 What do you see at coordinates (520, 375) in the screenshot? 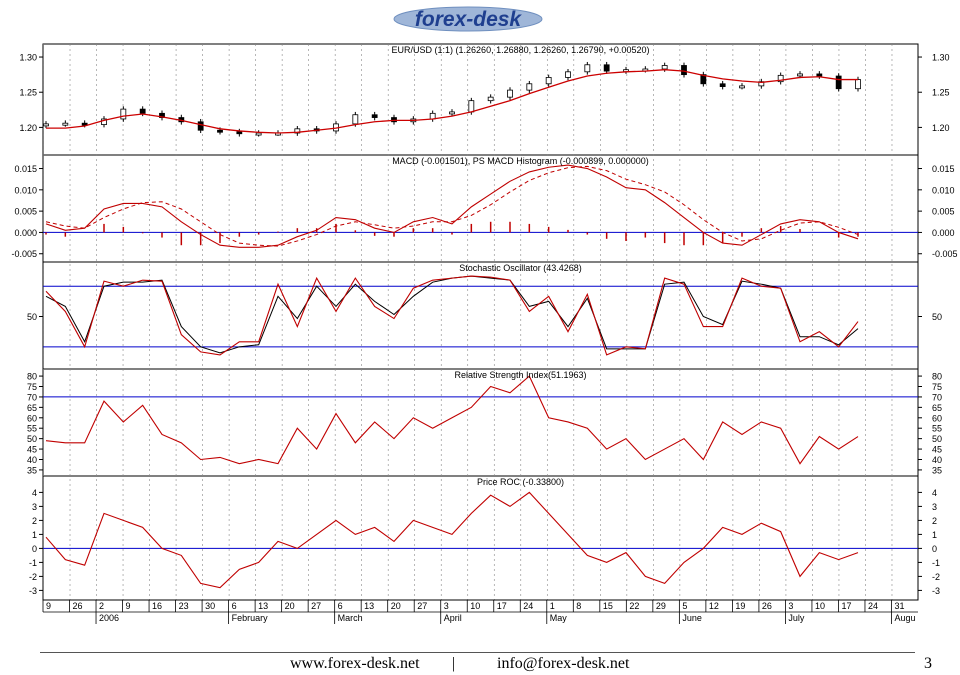
I see `panel-title-4: Relative Strength Index(51.1963)` at bounding box center [520, 375].